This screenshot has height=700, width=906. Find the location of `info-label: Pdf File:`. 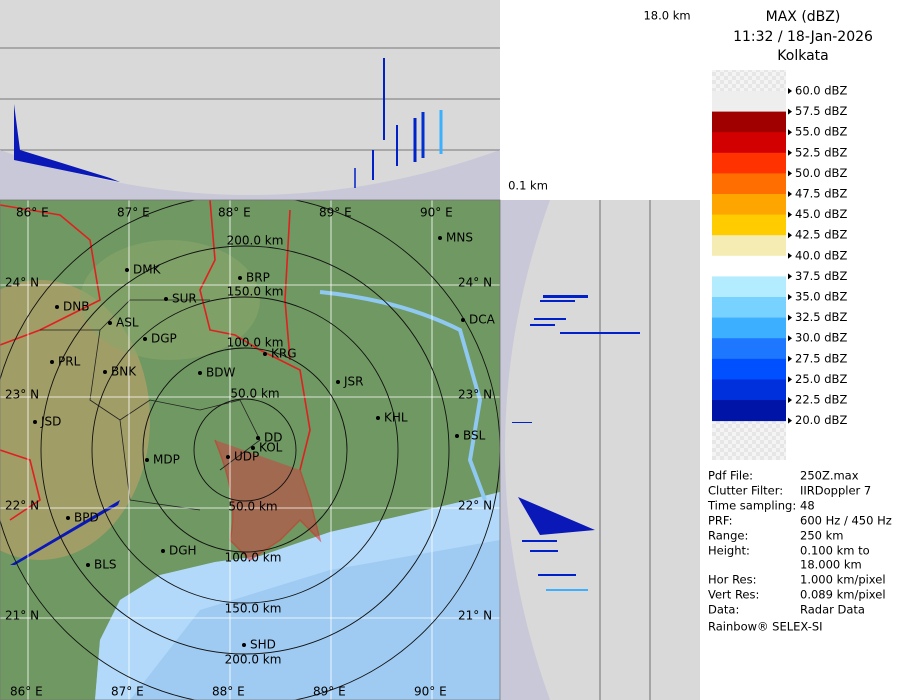

info-label: Pdf File: is located at coordinates (730, 476).